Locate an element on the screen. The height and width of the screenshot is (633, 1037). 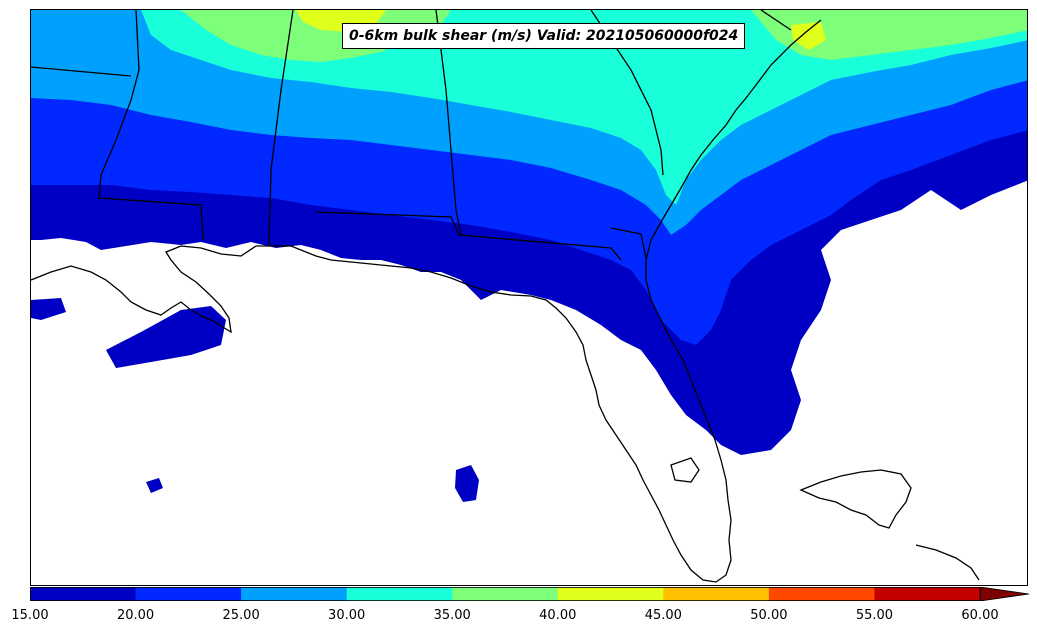
colorbar-tick-label: 20.00 is located at coordinates (135, 615).